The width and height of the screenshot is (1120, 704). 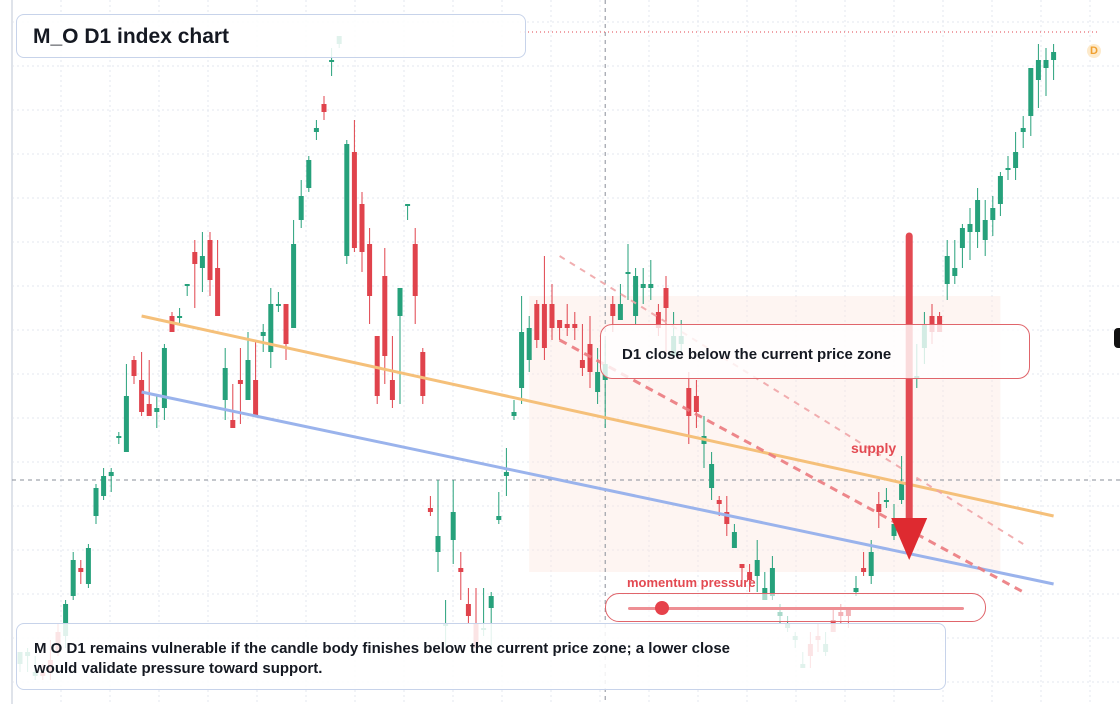 What do you see at coordinates (1094, 51) in the screenshot?
I see `price-marker-badge: D` at bounding box center [1094, 51].